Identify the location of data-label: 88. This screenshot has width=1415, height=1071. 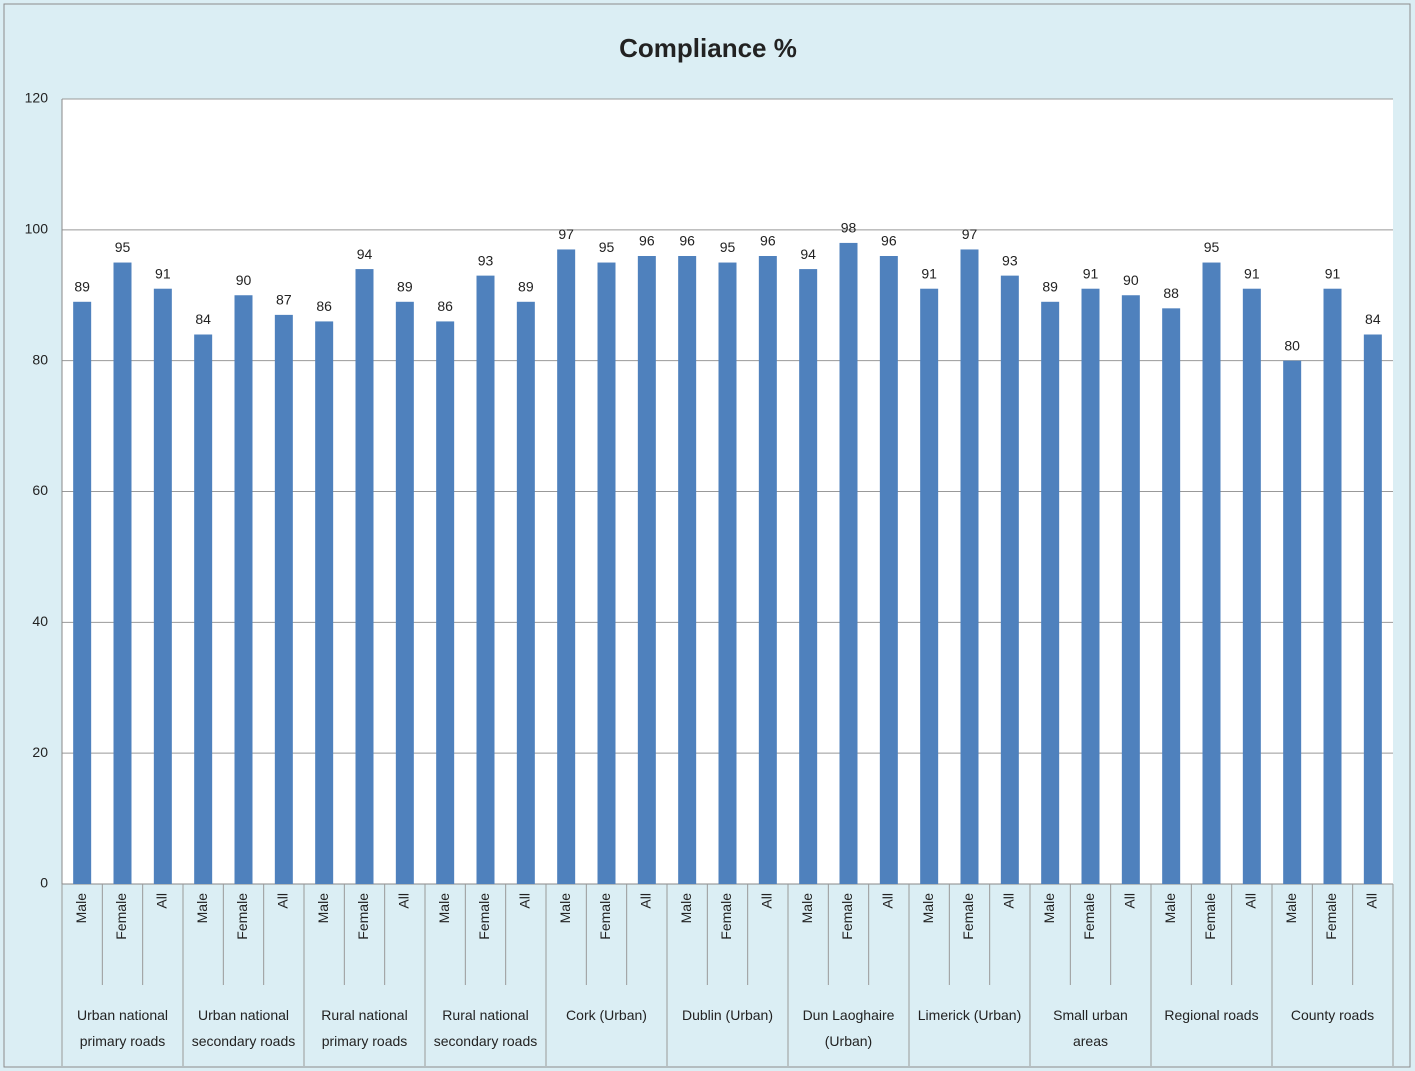
(1171, 293).